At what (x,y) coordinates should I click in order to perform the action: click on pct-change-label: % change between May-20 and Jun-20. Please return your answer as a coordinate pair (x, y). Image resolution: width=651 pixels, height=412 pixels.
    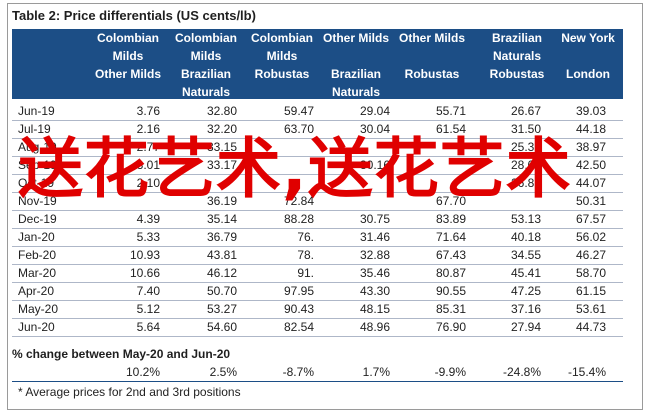
    Looking at the image, I should click on (121, 354).